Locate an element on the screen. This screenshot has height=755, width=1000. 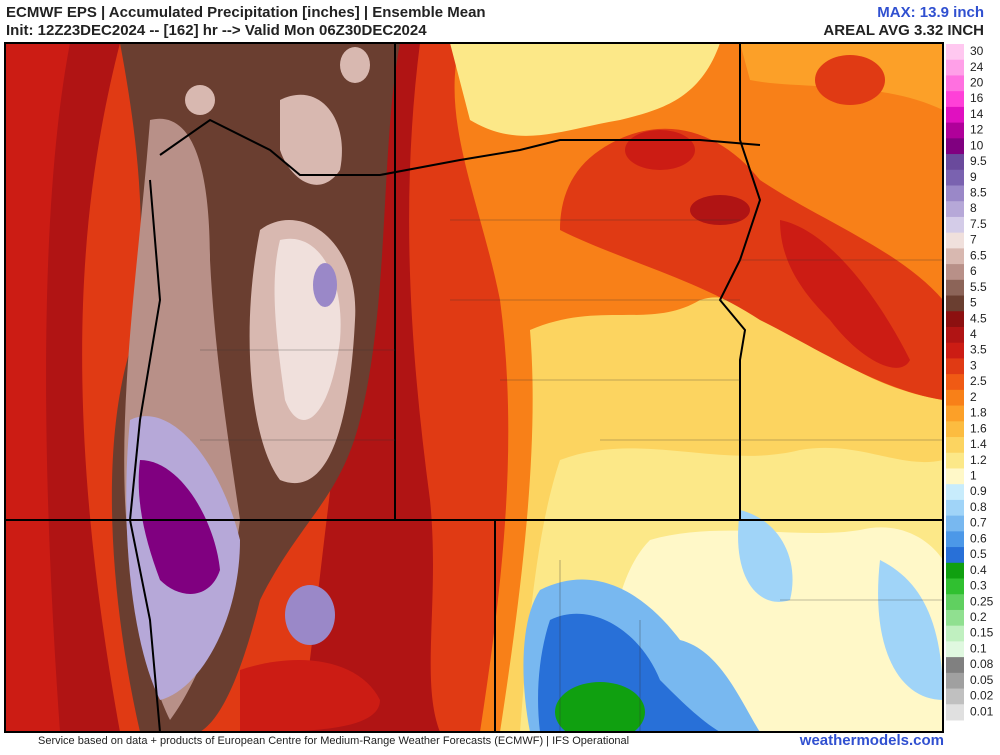
legend-label: 7 is located at coordinates (973, 240).